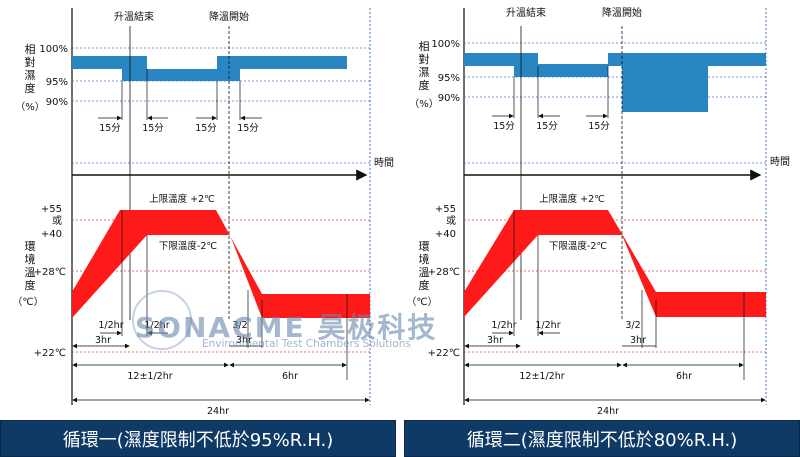  What do you see at coordinates (602, 438) in the screenshot?
I see `cycle-two-caption: 循環二(濕度限制不低於80%R.H.)` at bounding box center [602, 438].